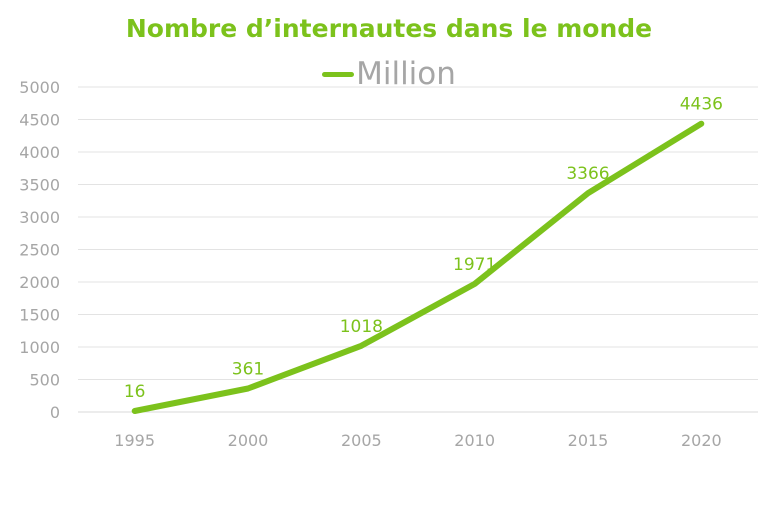  I want to click on y-tick-label: 2500, so click(39, 250).